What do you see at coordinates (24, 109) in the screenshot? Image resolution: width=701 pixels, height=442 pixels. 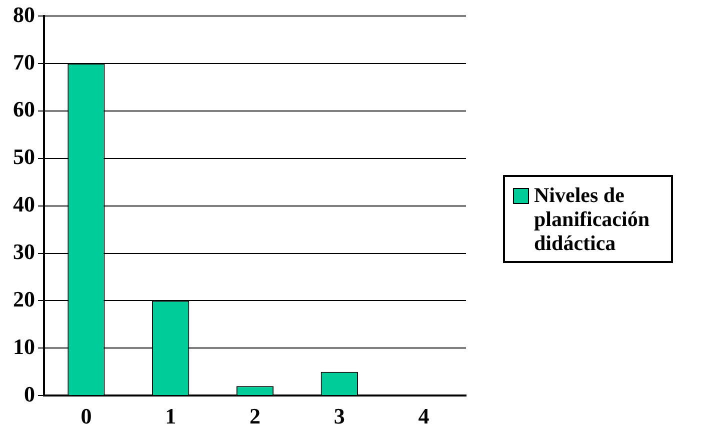 I see `y-tick-label: 60` at bounding box center [24, 109].